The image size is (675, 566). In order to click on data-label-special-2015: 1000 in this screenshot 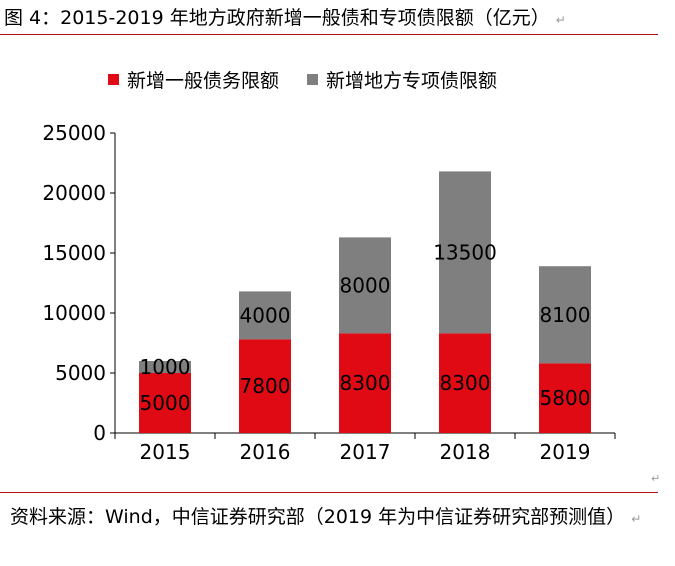, I will do `click(165, 367)`.